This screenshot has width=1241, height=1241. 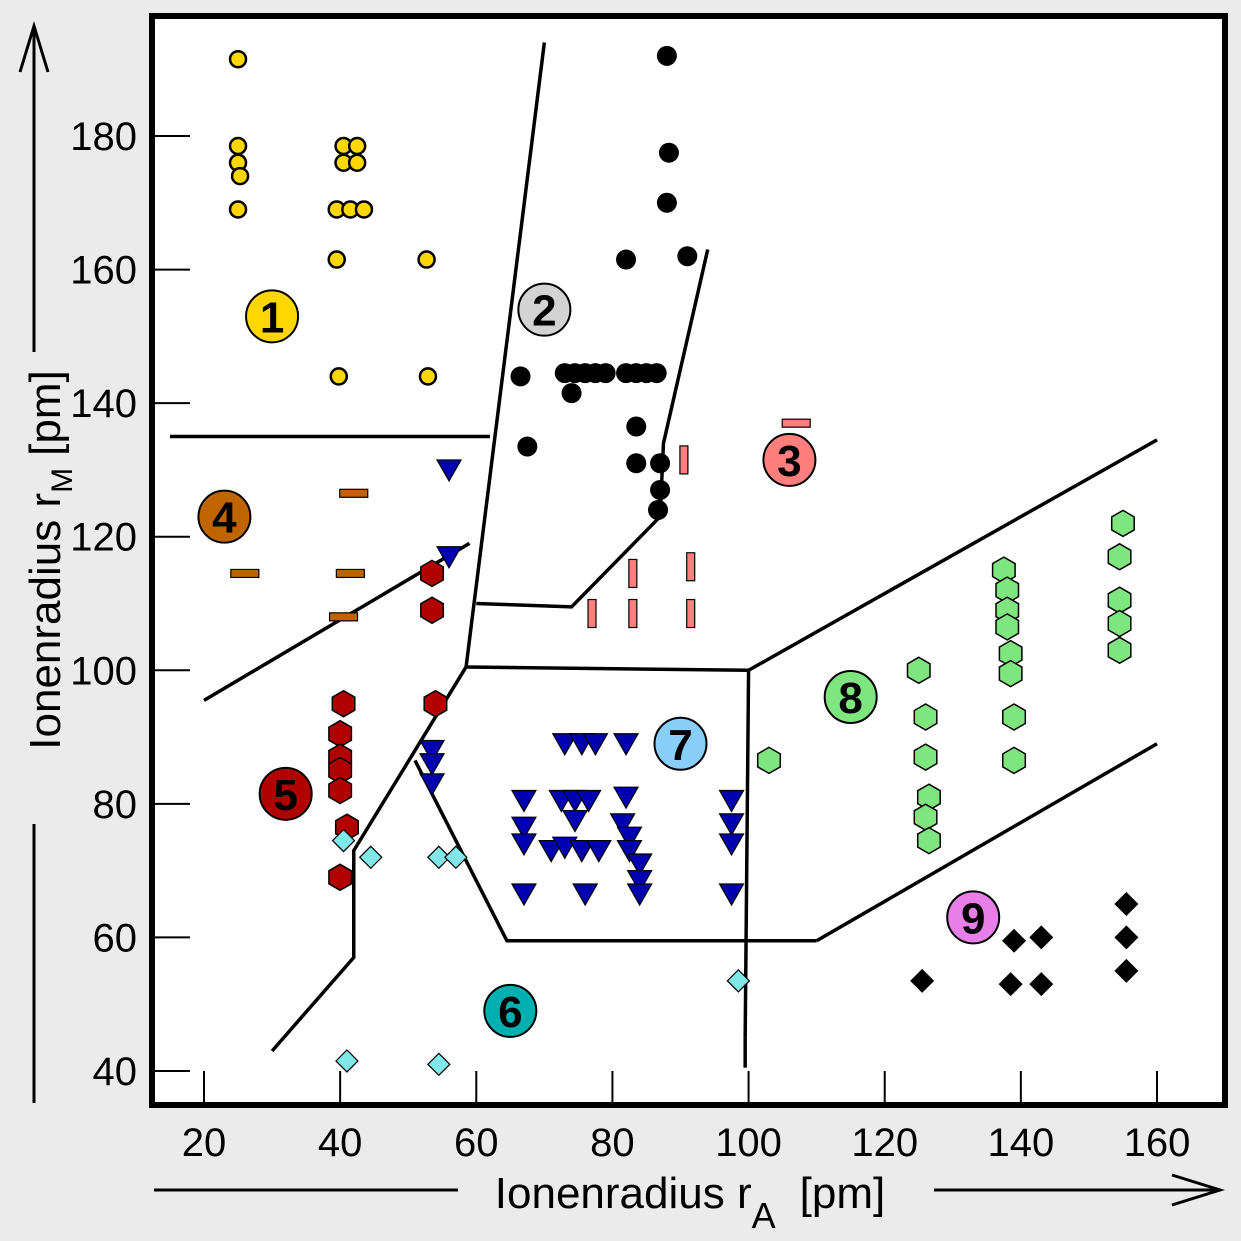 What do you see at coordinates (623, 1193) in the screenshot?
I see `x-axis-title-main: Ionenradius r` at bounding box center [623, 1193].